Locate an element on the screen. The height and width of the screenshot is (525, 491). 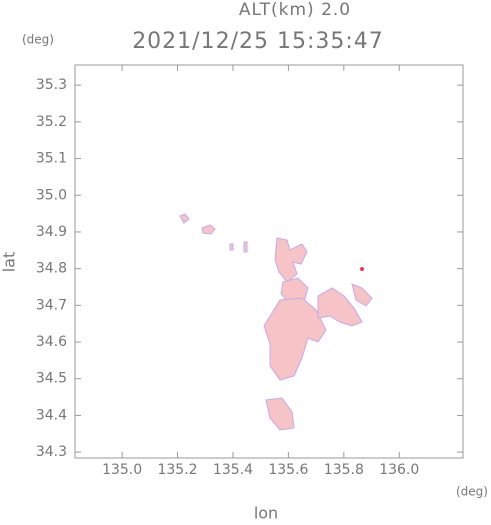
y-tick-label: 35.0 is located at coordinates (51, 195).